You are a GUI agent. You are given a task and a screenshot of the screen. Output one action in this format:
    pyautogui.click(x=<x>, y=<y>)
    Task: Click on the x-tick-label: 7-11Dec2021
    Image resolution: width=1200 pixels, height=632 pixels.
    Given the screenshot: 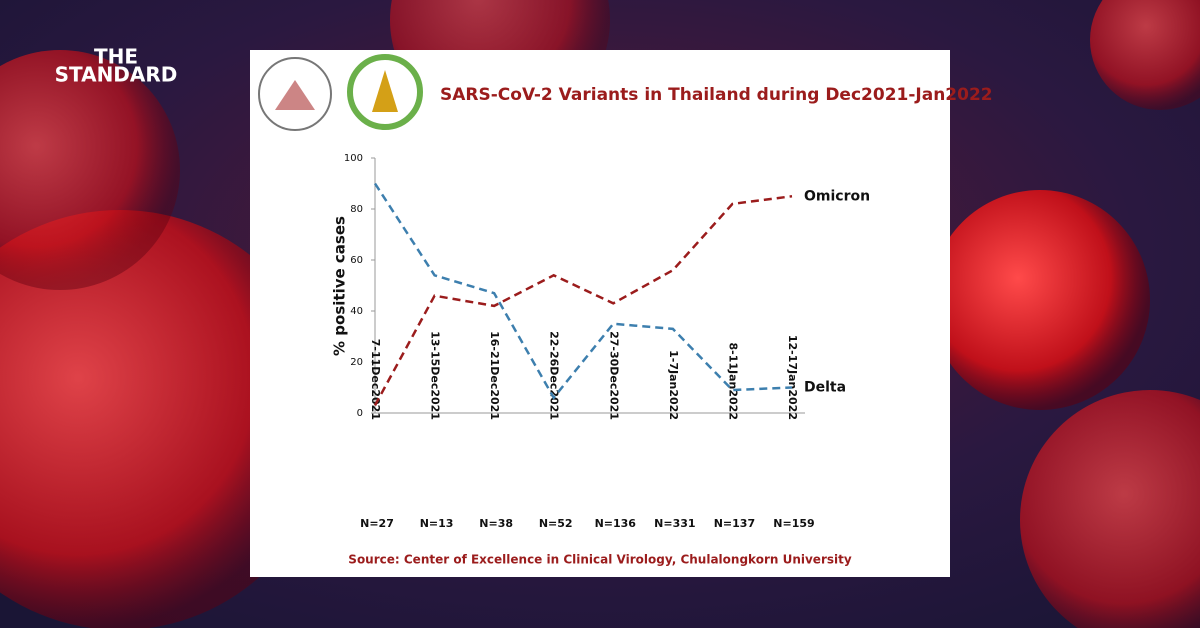 What is the action you would take?
    pyautogui.click(x=375, y=379)
    